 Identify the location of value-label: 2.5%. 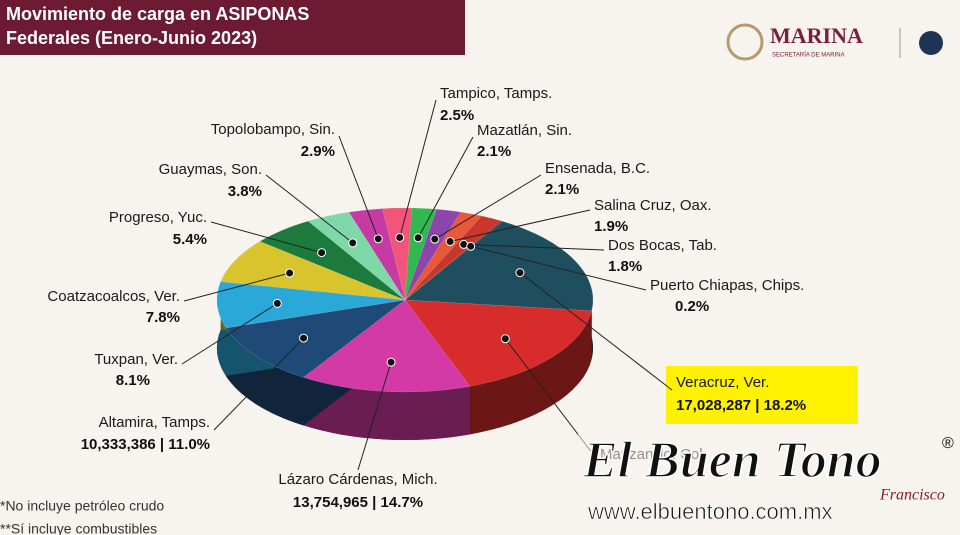
(457, 115).